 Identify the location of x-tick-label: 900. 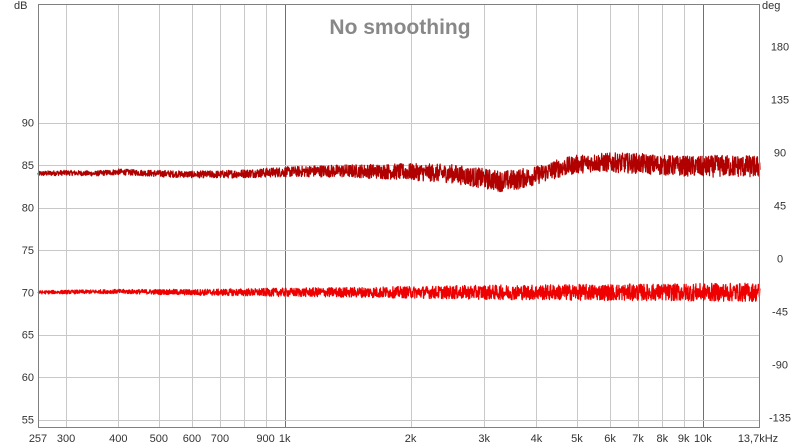
(265, 439).